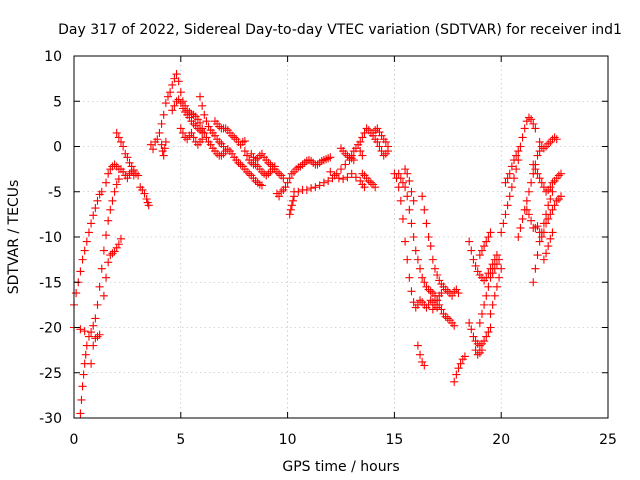 This screenshot has width=640, height=480. I want to click on series-arc-v, so click(347, 179).